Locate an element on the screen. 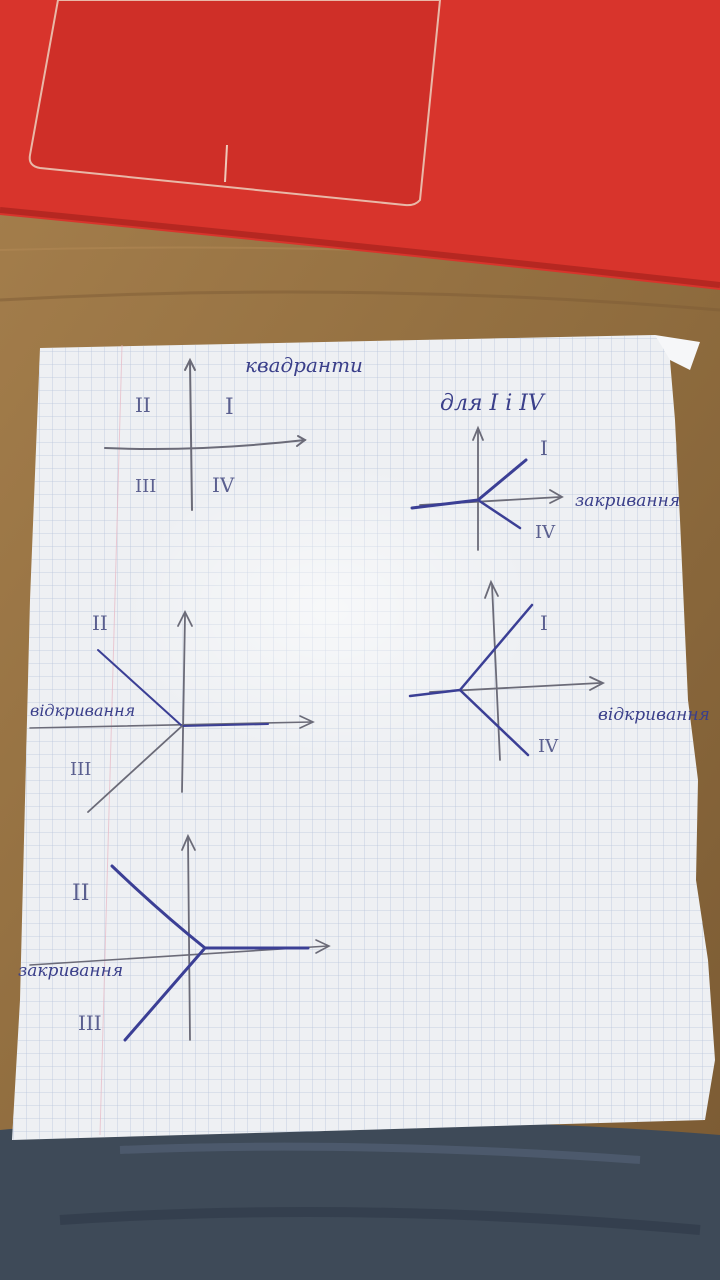 The height and width of the screenshot is (1280, 720). diagram-closing-right is located at coordinates (487, 488).